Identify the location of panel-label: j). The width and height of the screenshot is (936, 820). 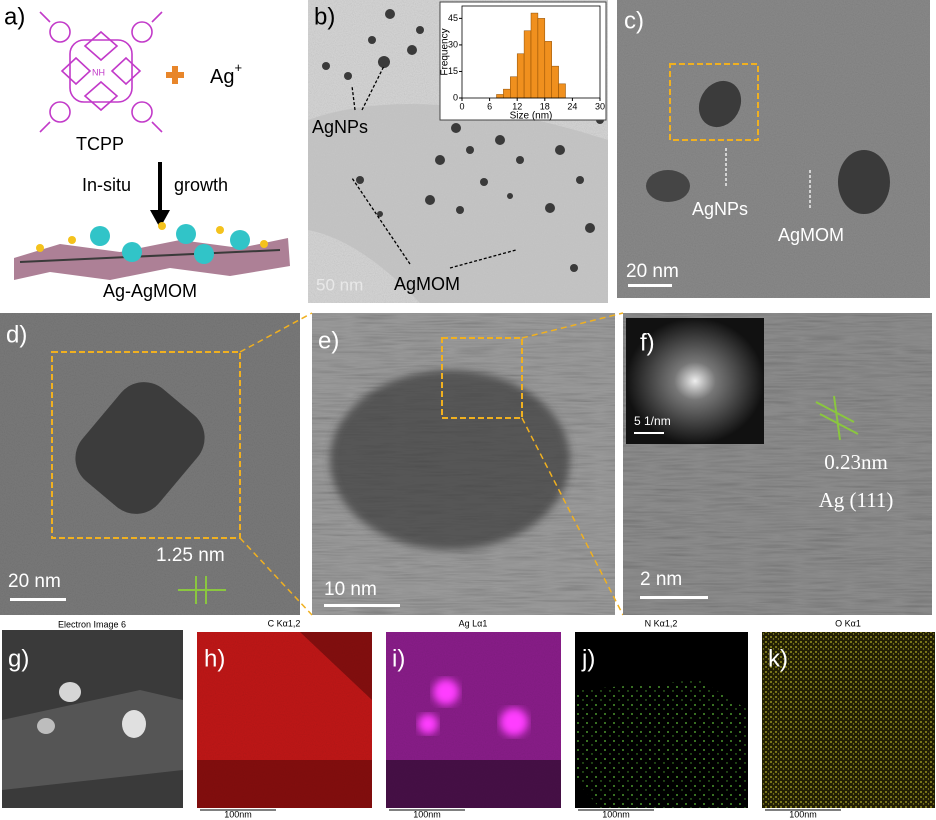
(588, 658).